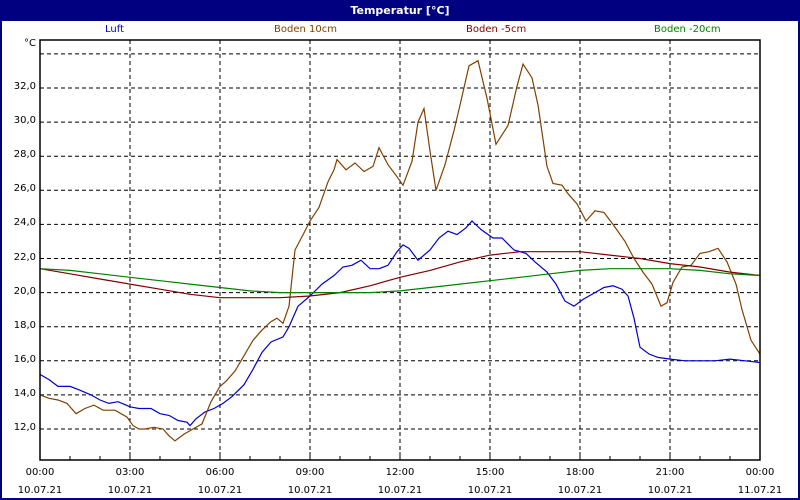 The width and height of the screenshot is (800, 500). I want to click on x-tick-label: 09:00 10.07.21, so click(310, 482).